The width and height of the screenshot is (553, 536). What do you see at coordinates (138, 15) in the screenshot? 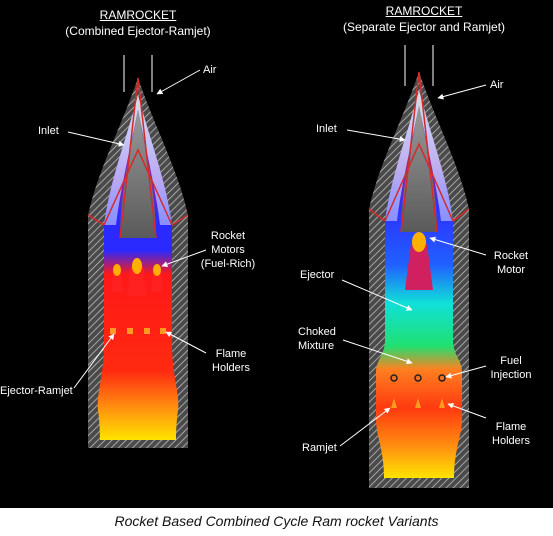
I see `left-title: RAMROCKET` at bounding box center [138, 15].